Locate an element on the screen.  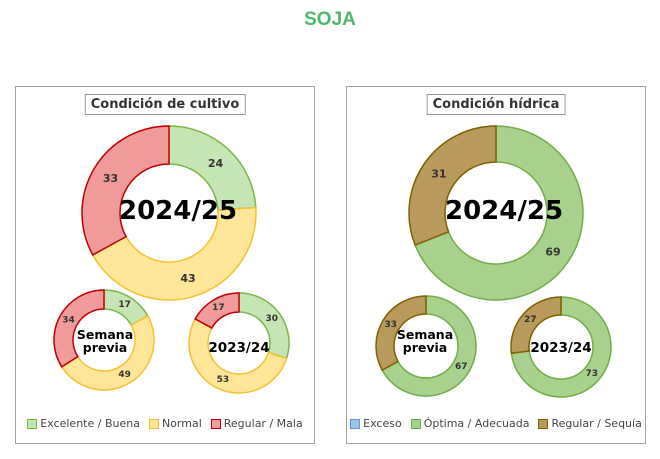
legend-item: Excelente / Buena is located at coordinates (83, 423).